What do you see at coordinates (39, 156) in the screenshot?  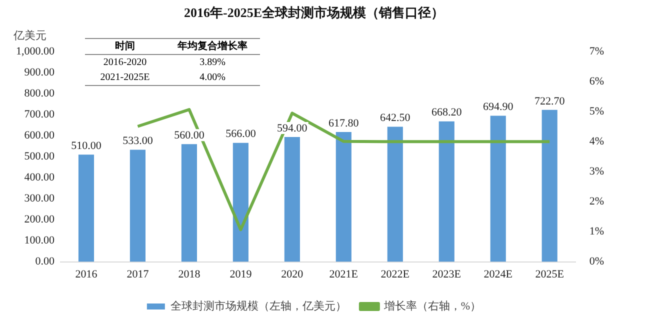 I see `y-tick-label: 500.00` at bounding box center [39, 156].